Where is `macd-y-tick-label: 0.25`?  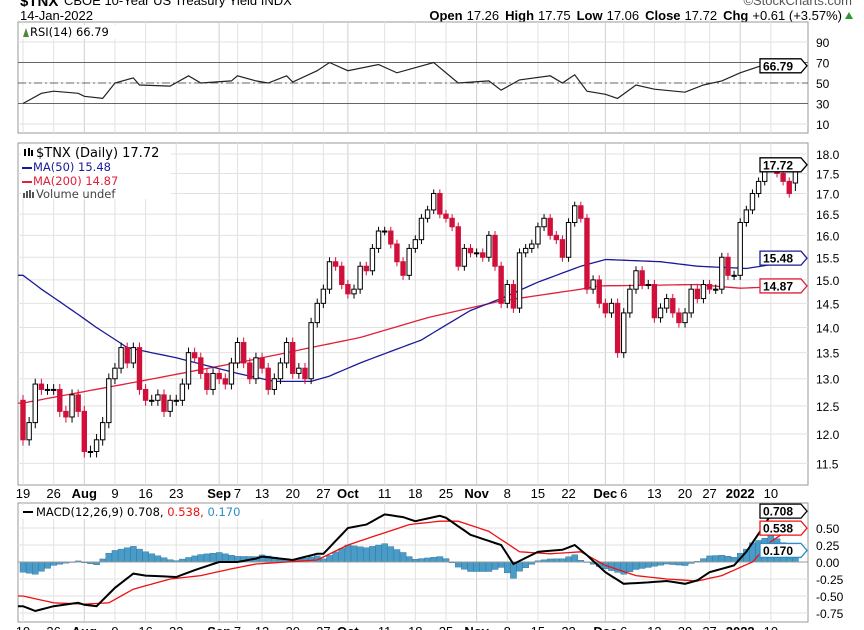
macd-y-tick-label: 0.25 is located at coordinates (828, 546).